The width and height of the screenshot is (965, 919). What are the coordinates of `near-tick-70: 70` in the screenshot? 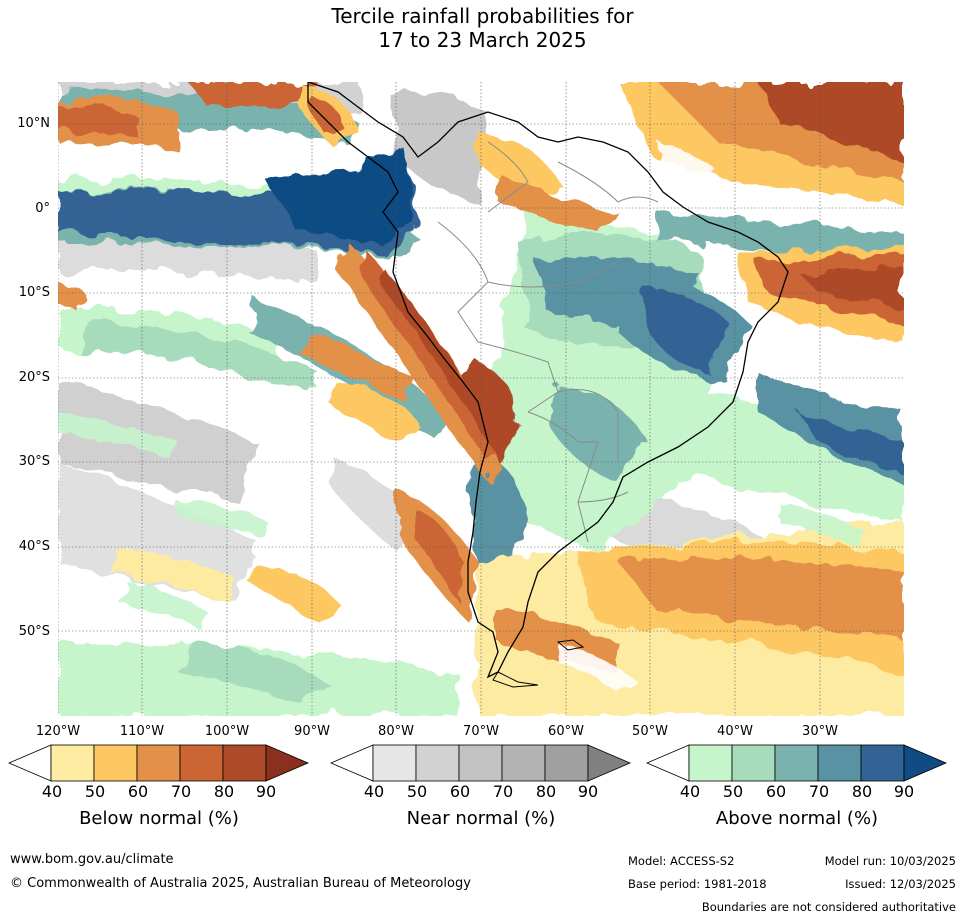 It's located at (503, 791).